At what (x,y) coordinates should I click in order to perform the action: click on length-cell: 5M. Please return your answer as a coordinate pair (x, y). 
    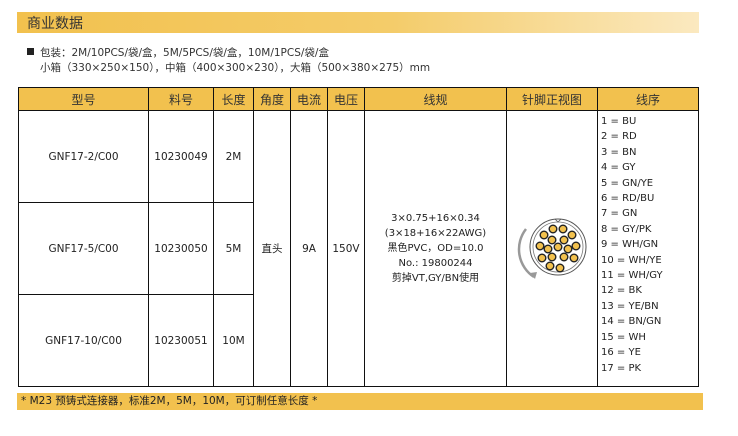
    Looking at the image, I should click on (233, 248).